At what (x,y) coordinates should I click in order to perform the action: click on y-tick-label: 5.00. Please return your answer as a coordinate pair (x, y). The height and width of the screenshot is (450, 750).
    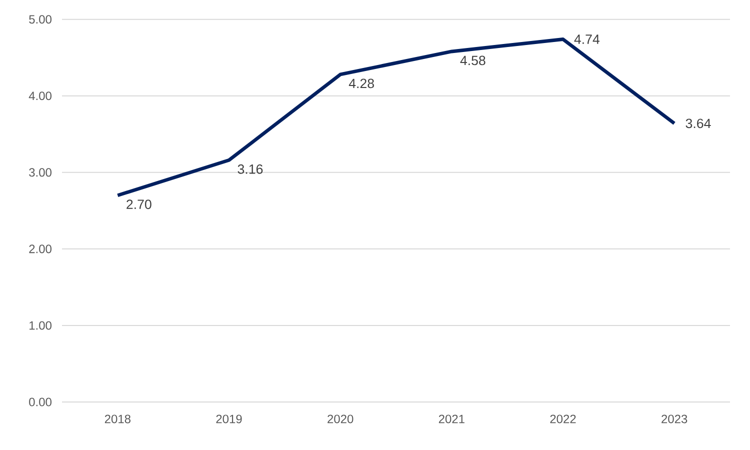
    Looking at the image, I should click on (40, 19).